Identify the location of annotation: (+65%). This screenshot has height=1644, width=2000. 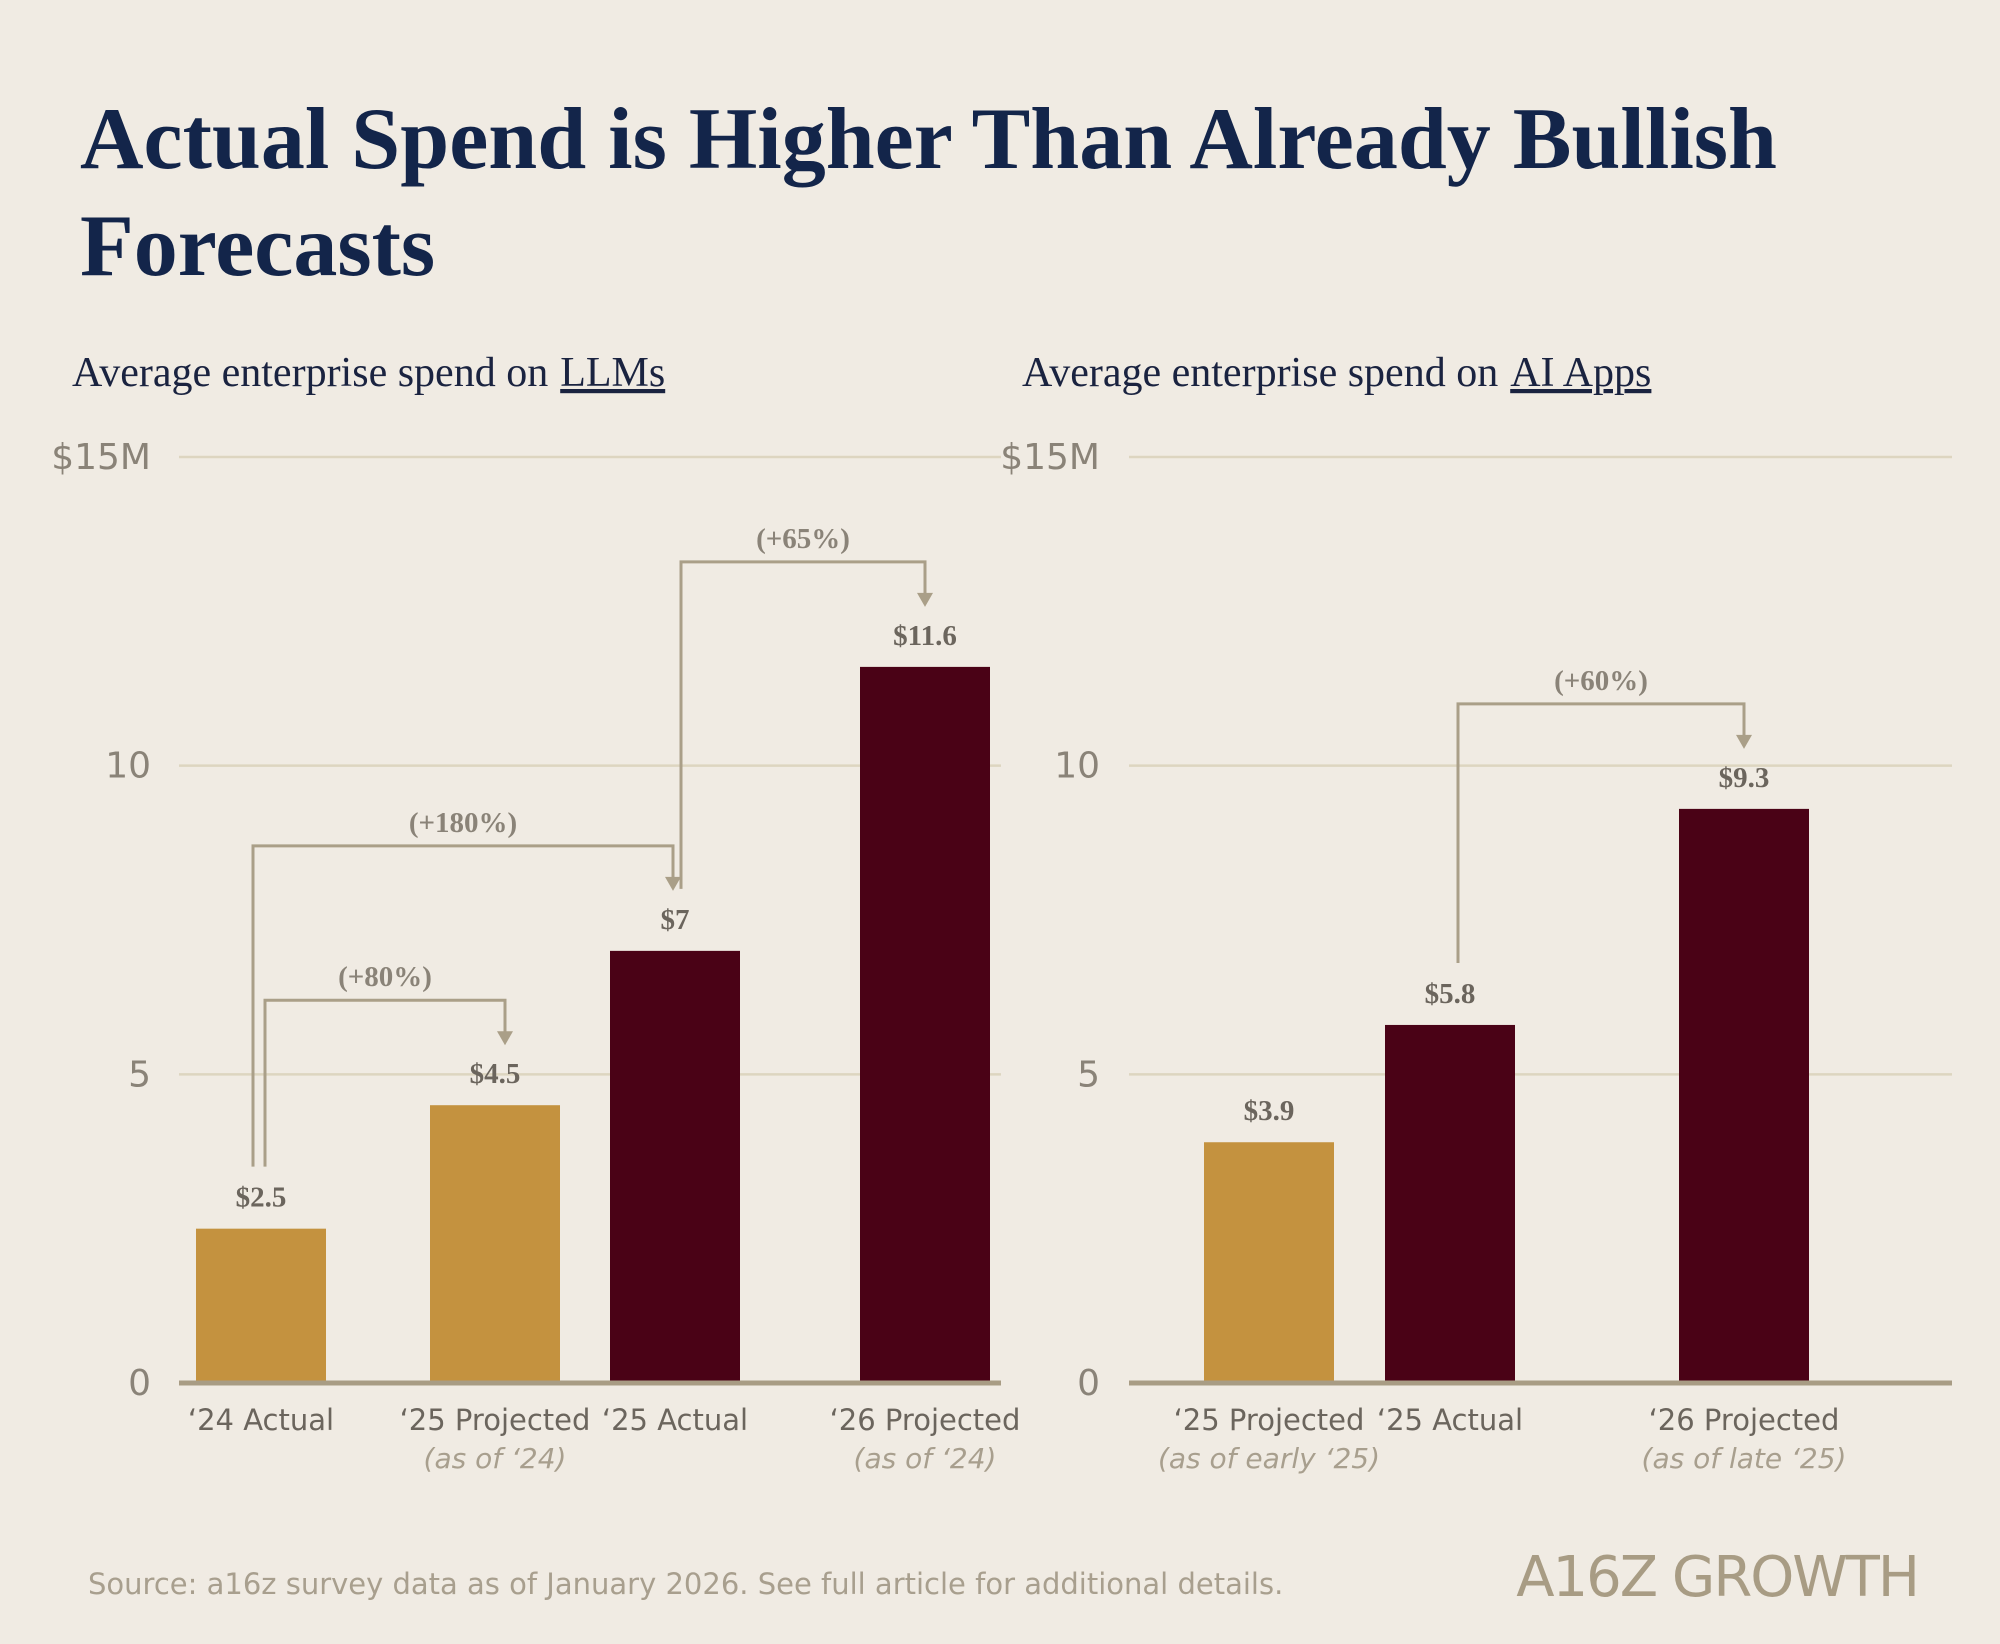
(803, 539).